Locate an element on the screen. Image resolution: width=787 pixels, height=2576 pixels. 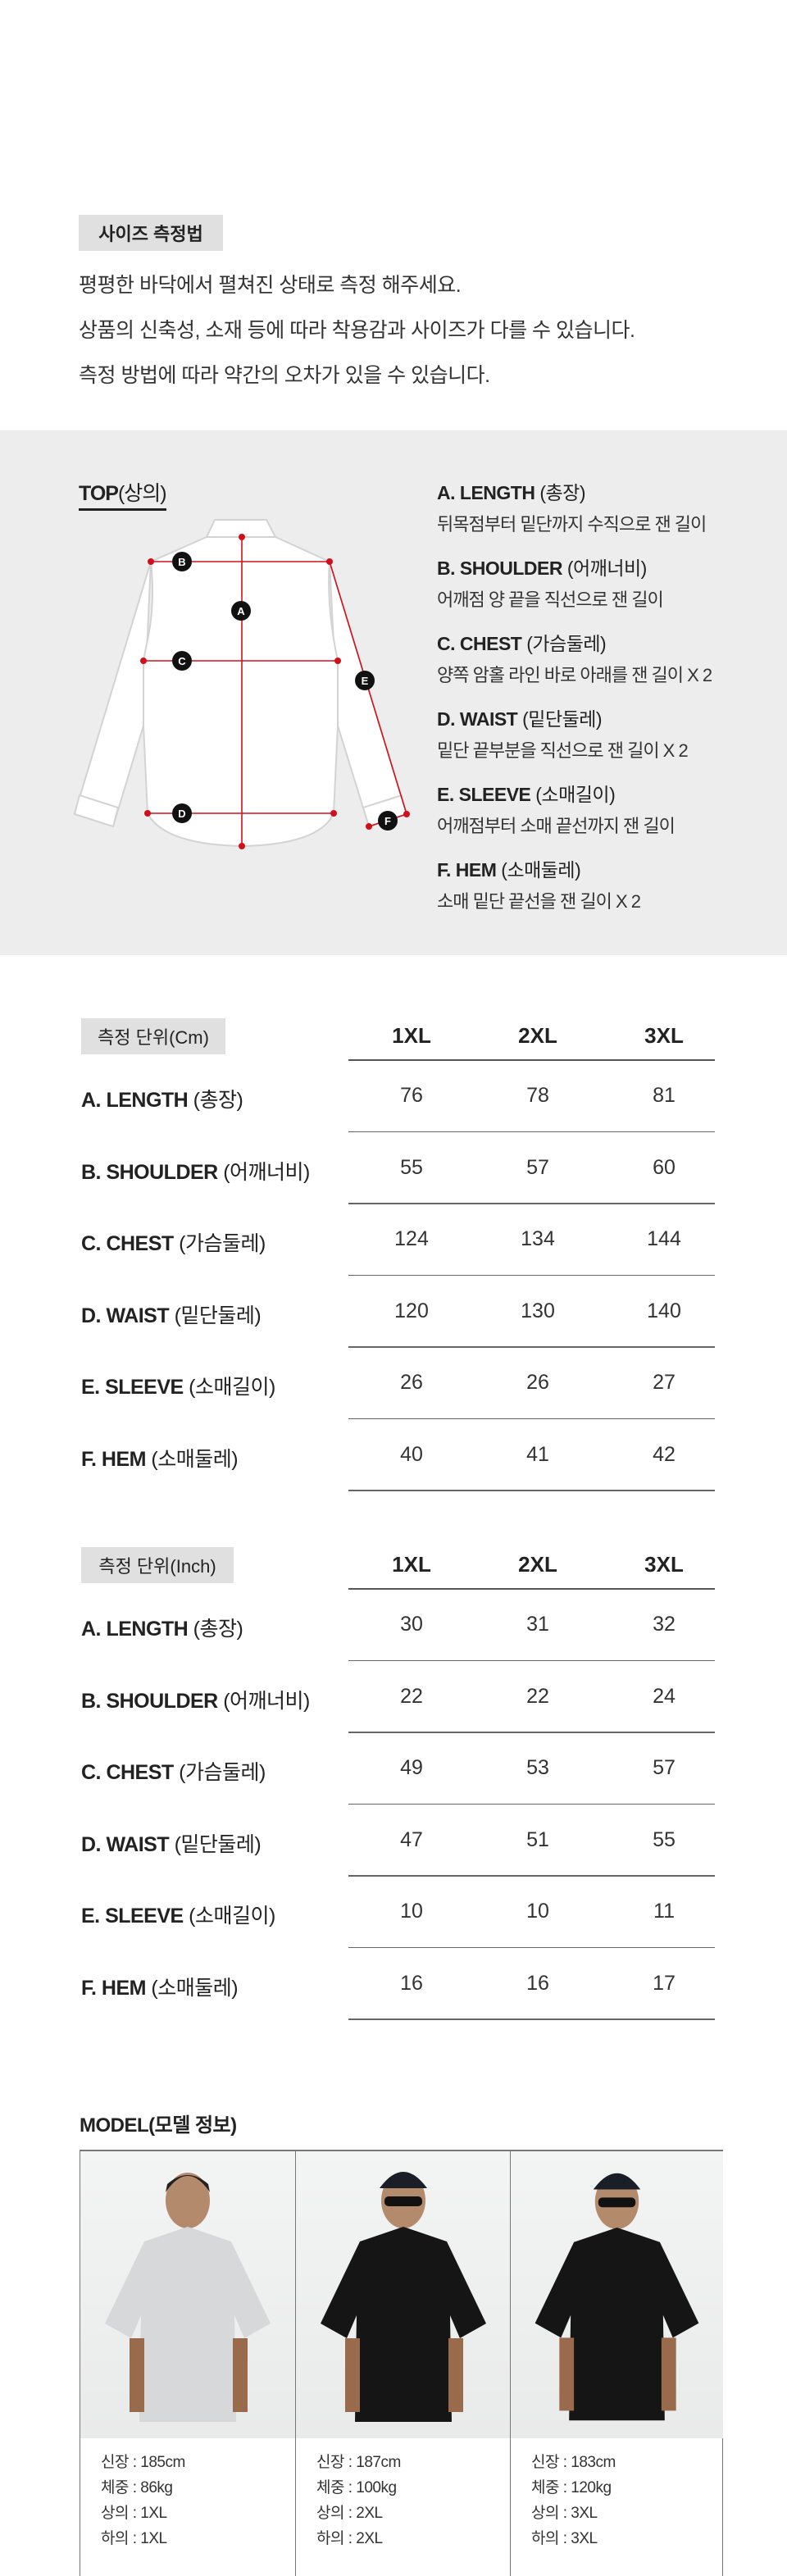
table-cell: 42 is located at coordinates (664, 1454).